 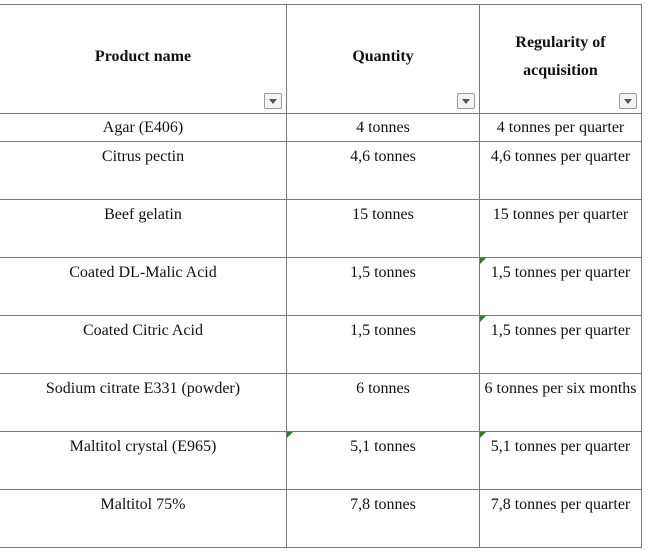 I want to click on cell-regularity: 4 tonnes per quarter, so click(x=560, y=127).